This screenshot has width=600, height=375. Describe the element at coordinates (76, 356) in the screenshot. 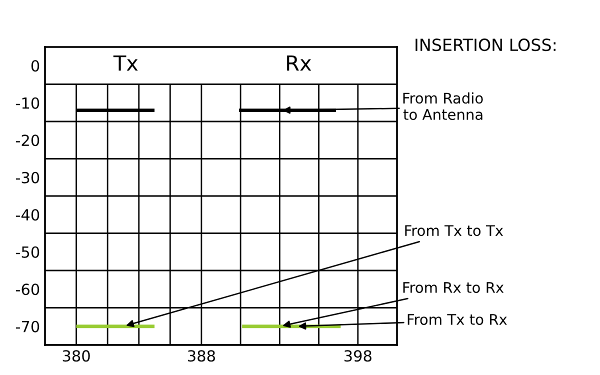

I see `x-tick-label: 380` at that location.